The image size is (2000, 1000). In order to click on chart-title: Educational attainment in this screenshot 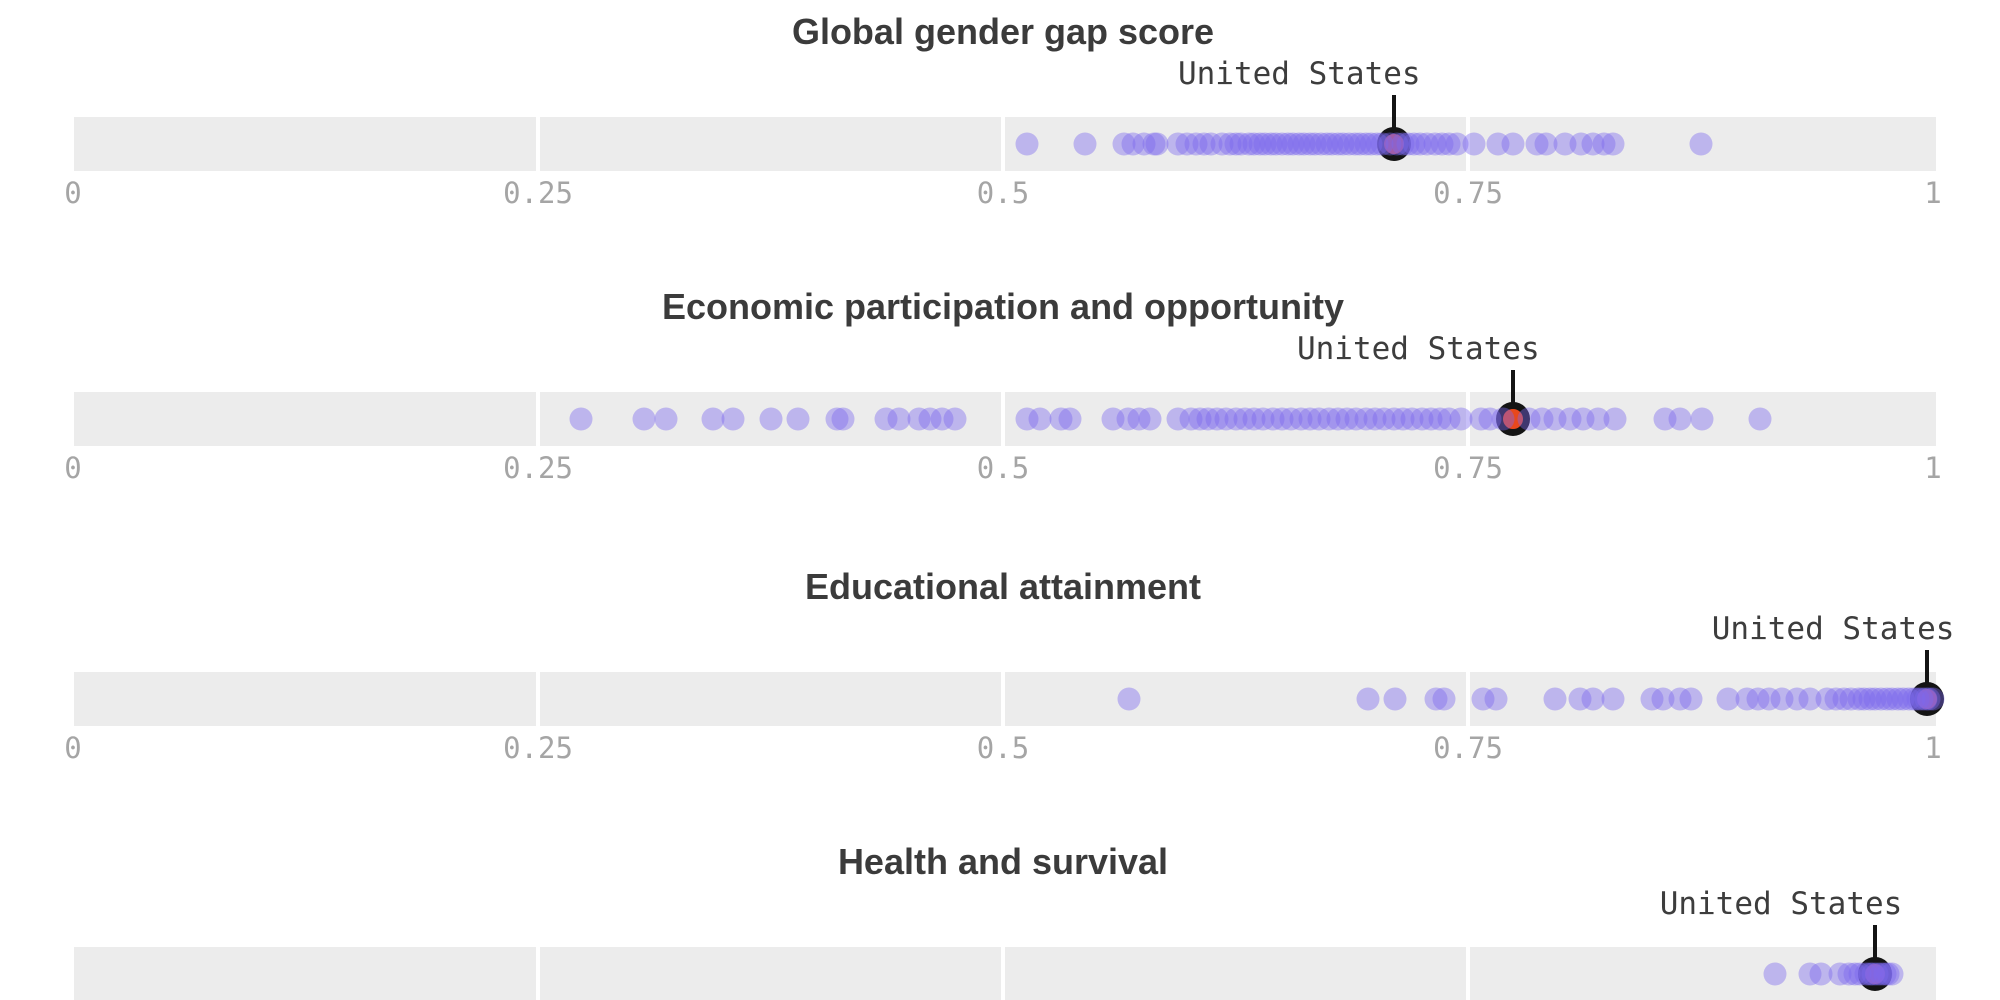, I will do `click(1003, 586)`.